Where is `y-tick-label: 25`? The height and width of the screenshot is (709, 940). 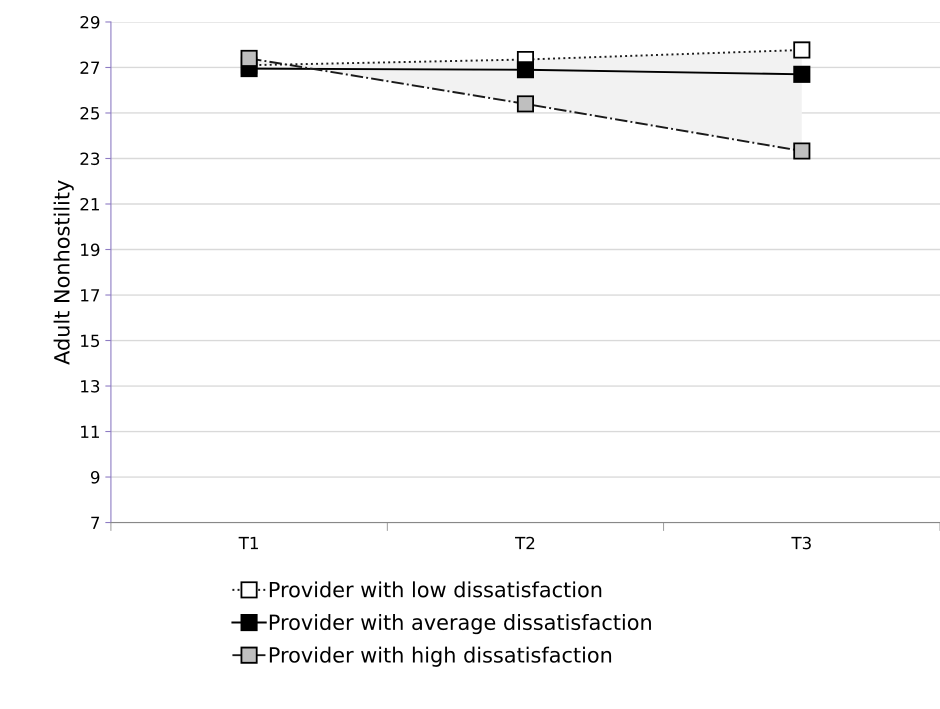
y-tick-label: 25 is located at coordinates (90, 113).